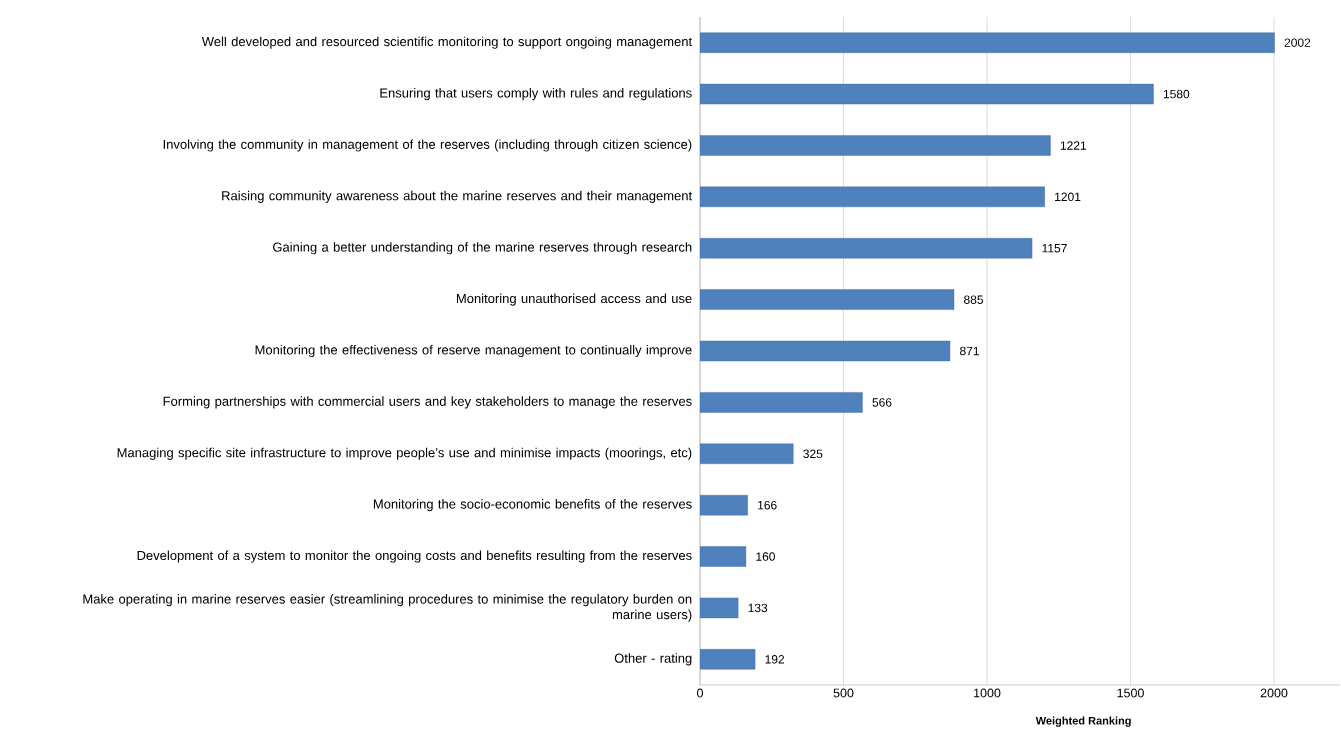 This screenshot has width=1341, height=747. What do you see at coordinates (1083, 721) in the screenshot?
I see `x-axis-title: Weighted Ranking` at bounding box center [1083, 721].